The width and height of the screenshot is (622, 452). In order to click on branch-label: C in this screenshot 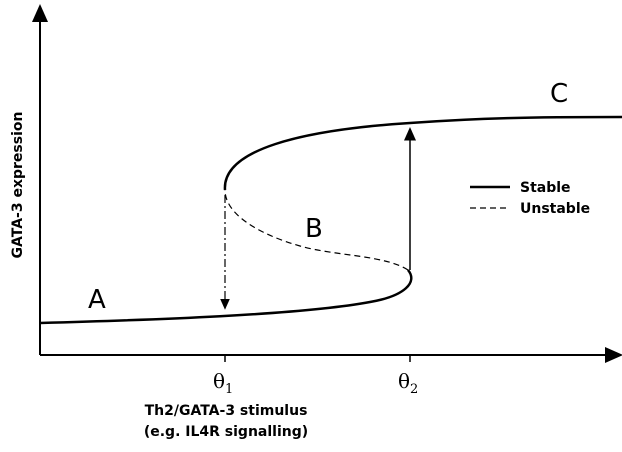, I will do `click(559, 94)`.